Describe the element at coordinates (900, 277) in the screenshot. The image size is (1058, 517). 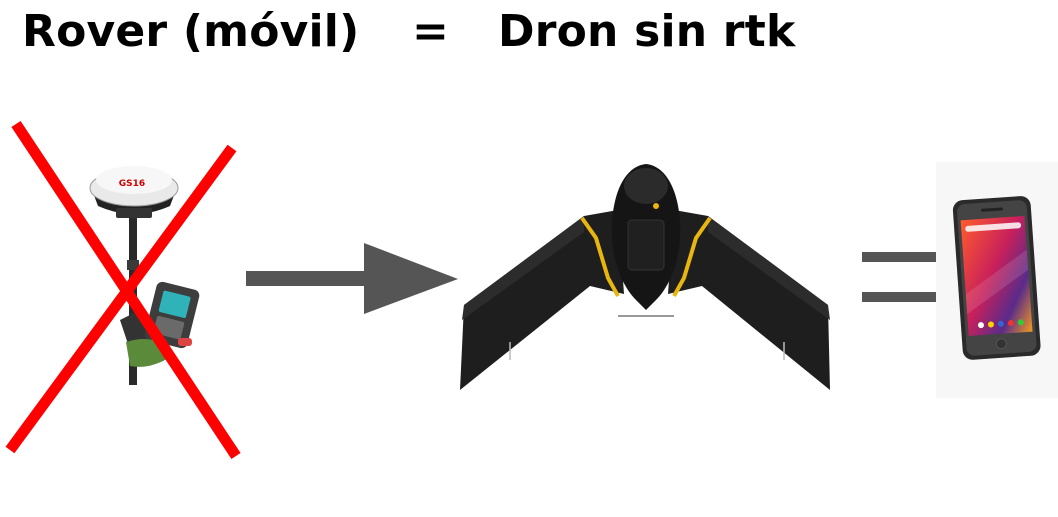
I see `equals-icon` at that location.